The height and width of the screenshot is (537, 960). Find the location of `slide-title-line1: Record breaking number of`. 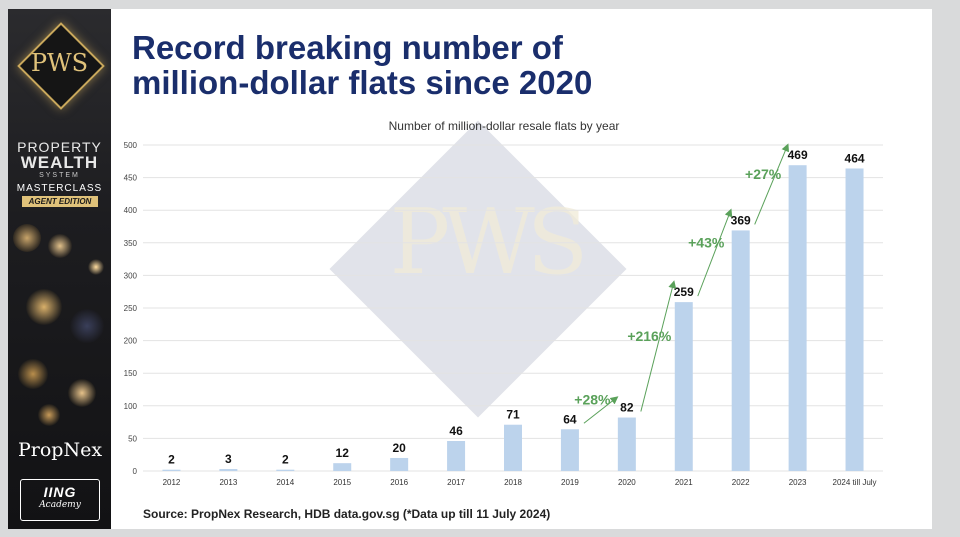

slide-title-line1: Record breaking number of is located at coordinates (347, 47).